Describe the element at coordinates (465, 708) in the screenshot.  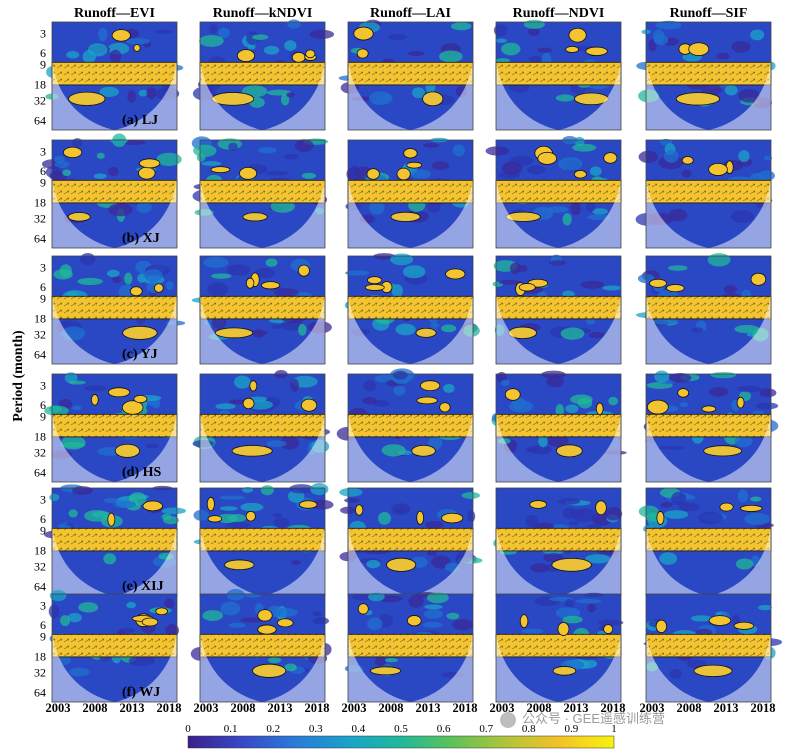
I see `x-tick-label: 2018` at that location.